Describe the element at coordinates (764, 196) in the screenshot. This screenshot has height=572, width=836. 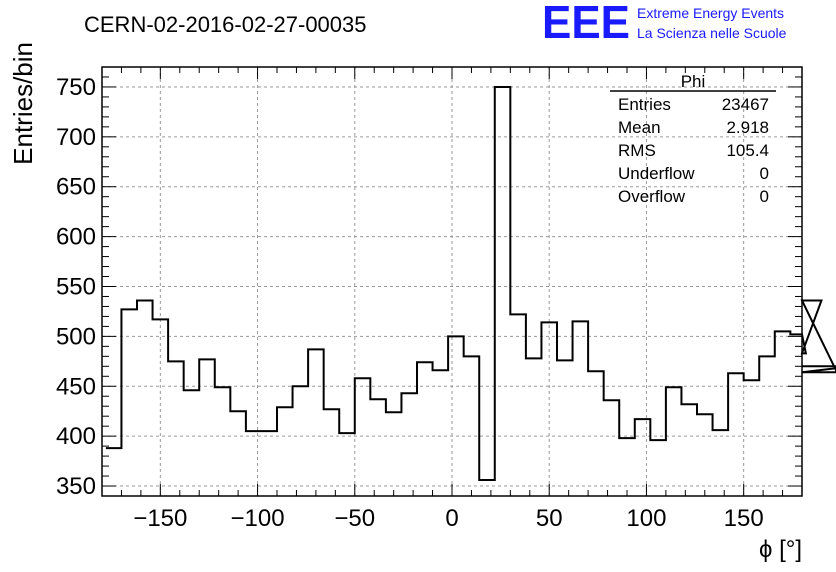
I see `stats-value-overflow: 0` at that location.